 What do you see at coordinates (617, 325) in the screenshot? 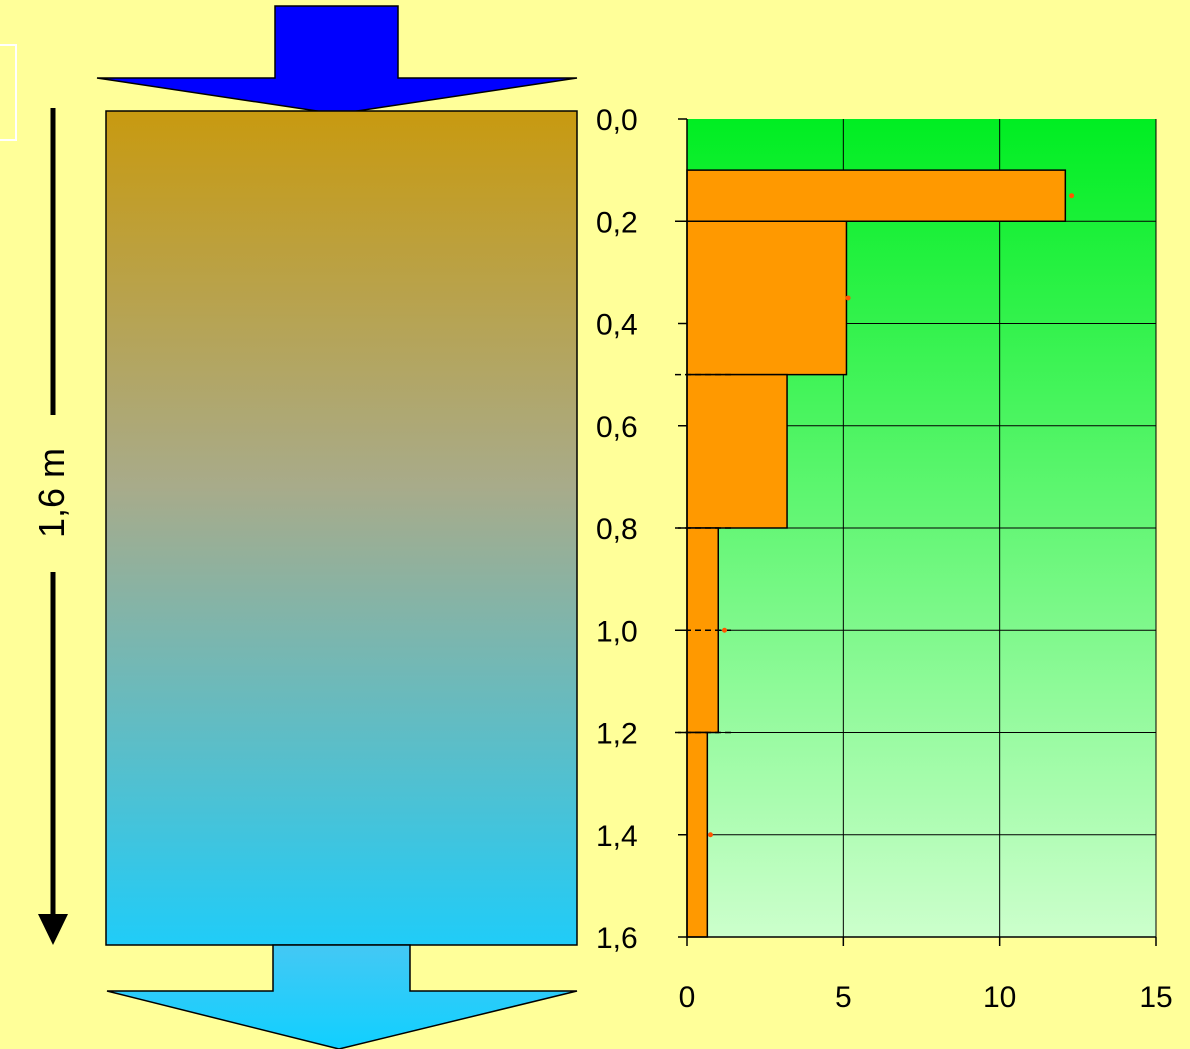
I see `y-tick-label: 0,4` at bounding box center [617, 325].